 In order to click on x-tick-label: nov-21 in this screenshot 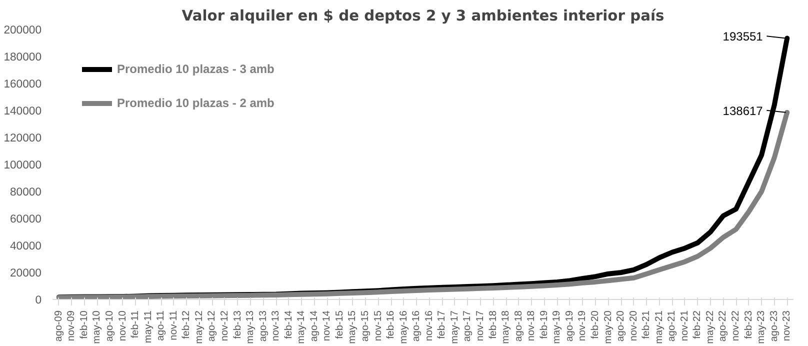, I will do `click(684, 326)`.